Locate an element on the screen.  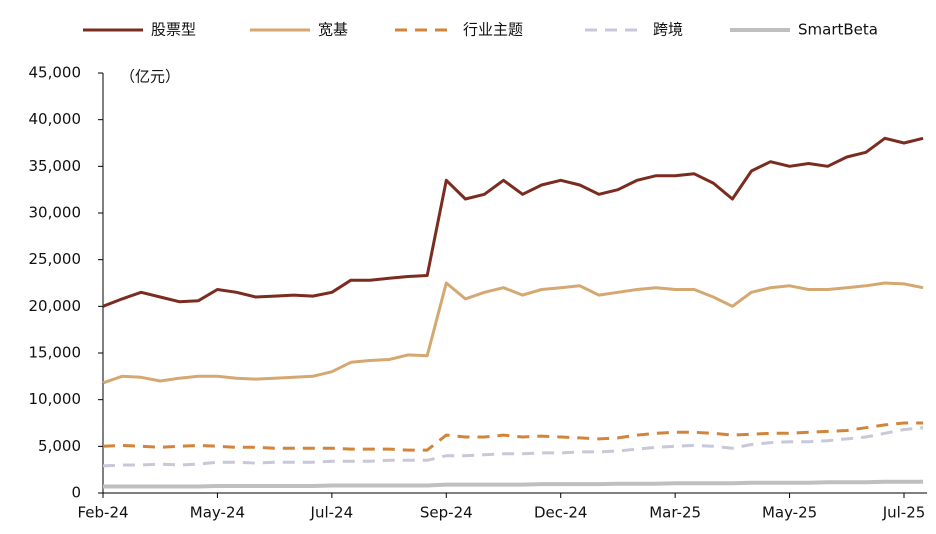
x-tick-label: May-25 is located at coordinates (789, 513).